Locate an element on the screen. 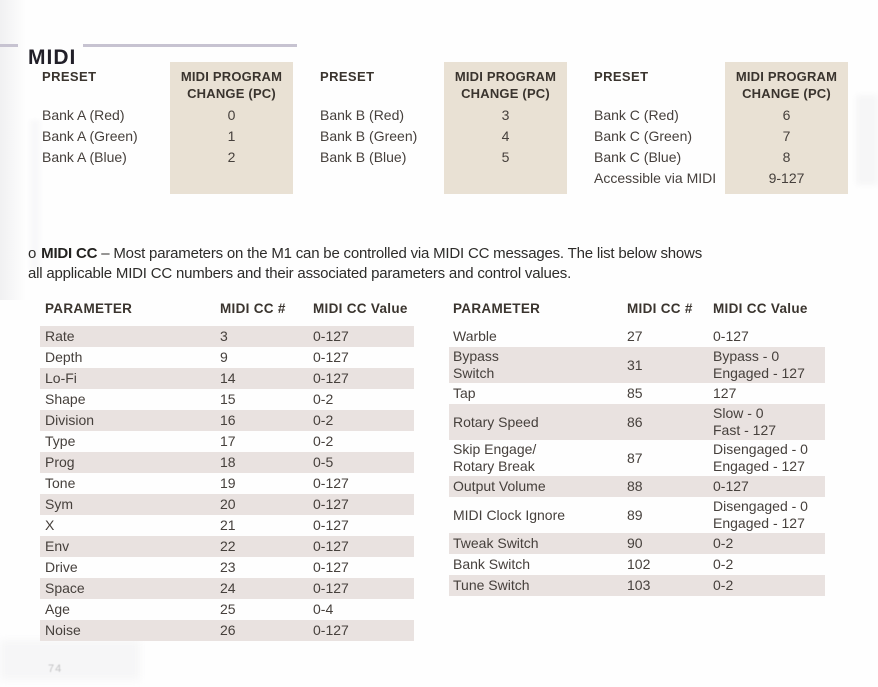 This screenshot has width=878, height=687. cell-parameter: Skip Engage/Rotary Break is located at coordinates (495, 457).